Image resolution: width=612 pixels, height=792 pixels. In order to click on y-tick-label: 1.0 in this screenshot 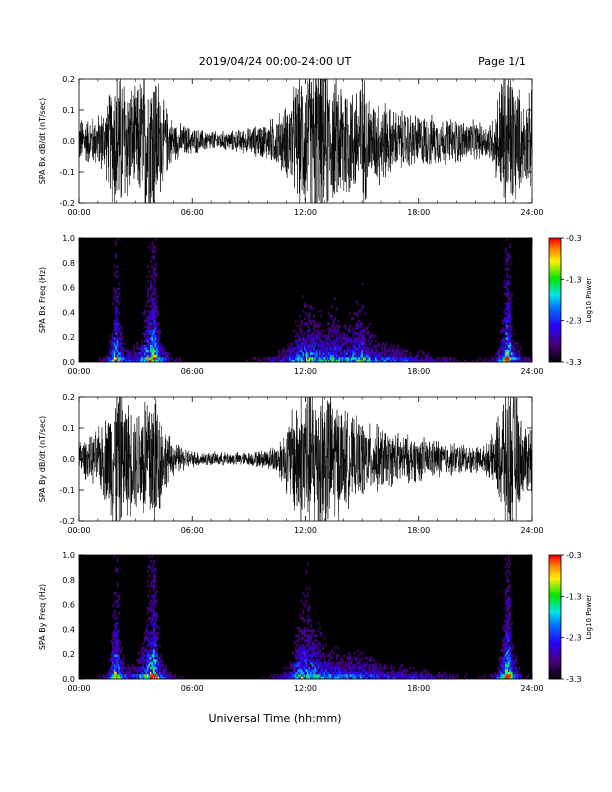, I will do `click(68, 238)`.